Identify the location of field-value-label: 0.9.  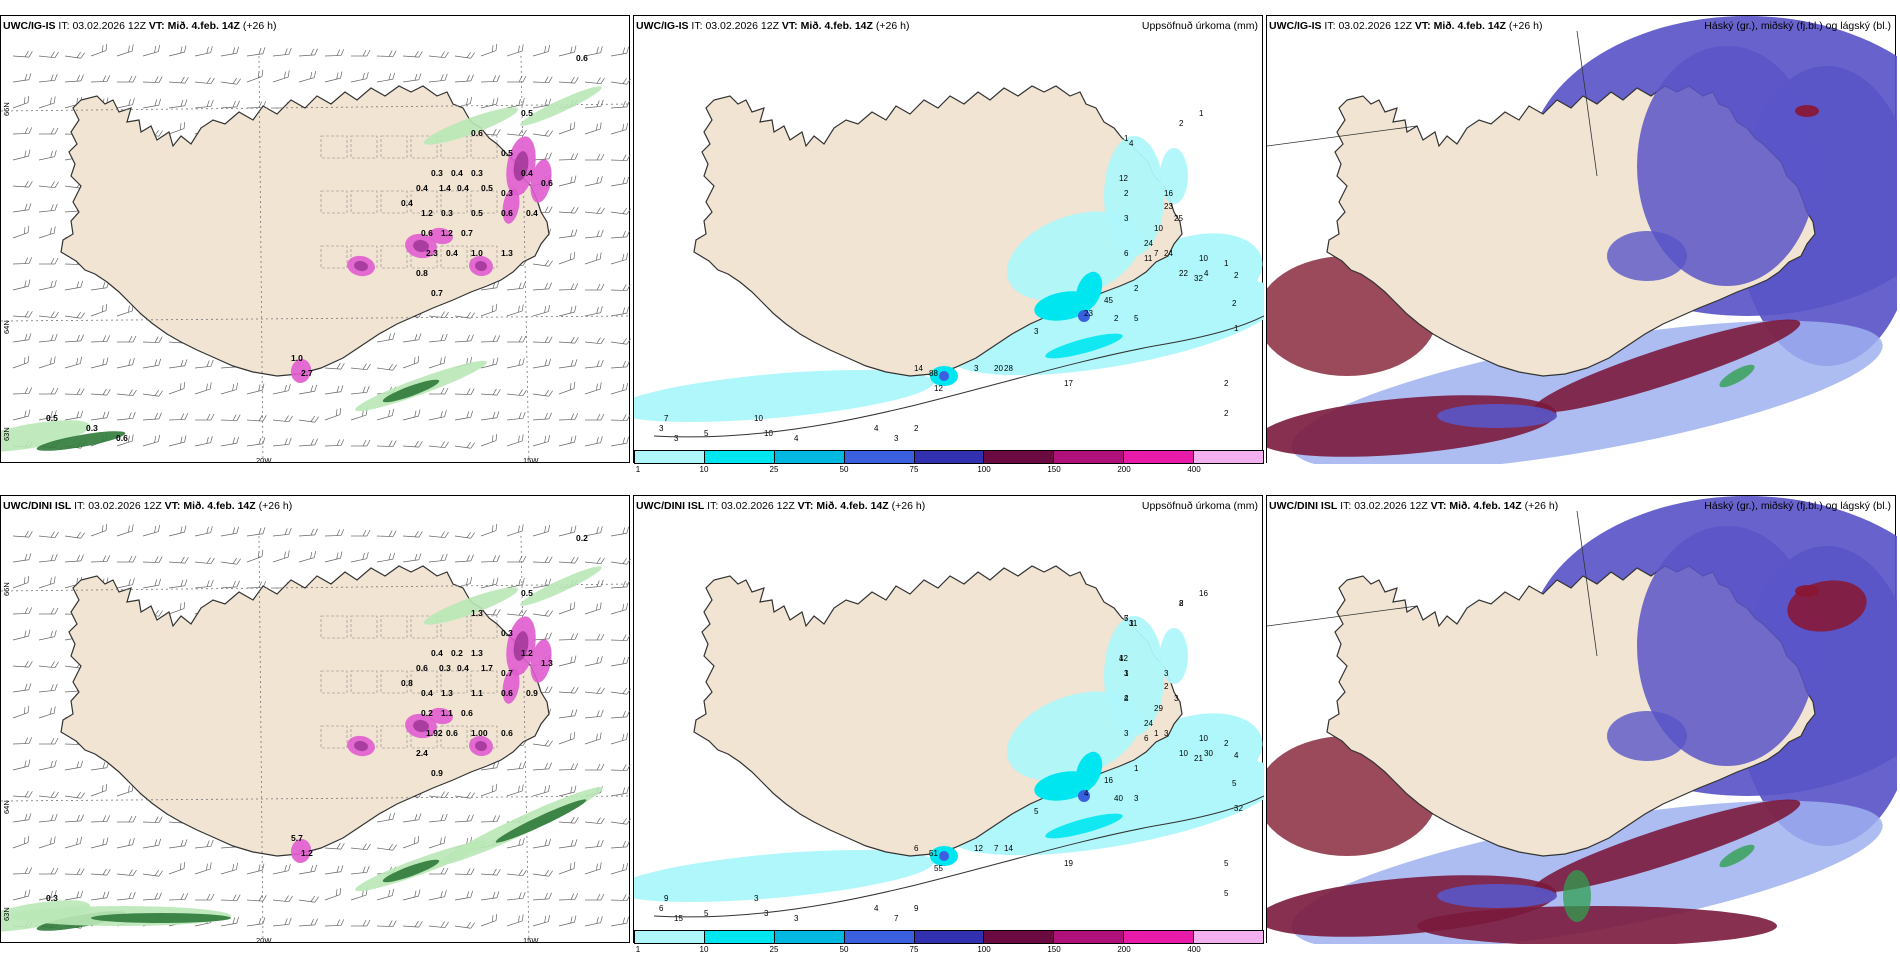
(437, 773).